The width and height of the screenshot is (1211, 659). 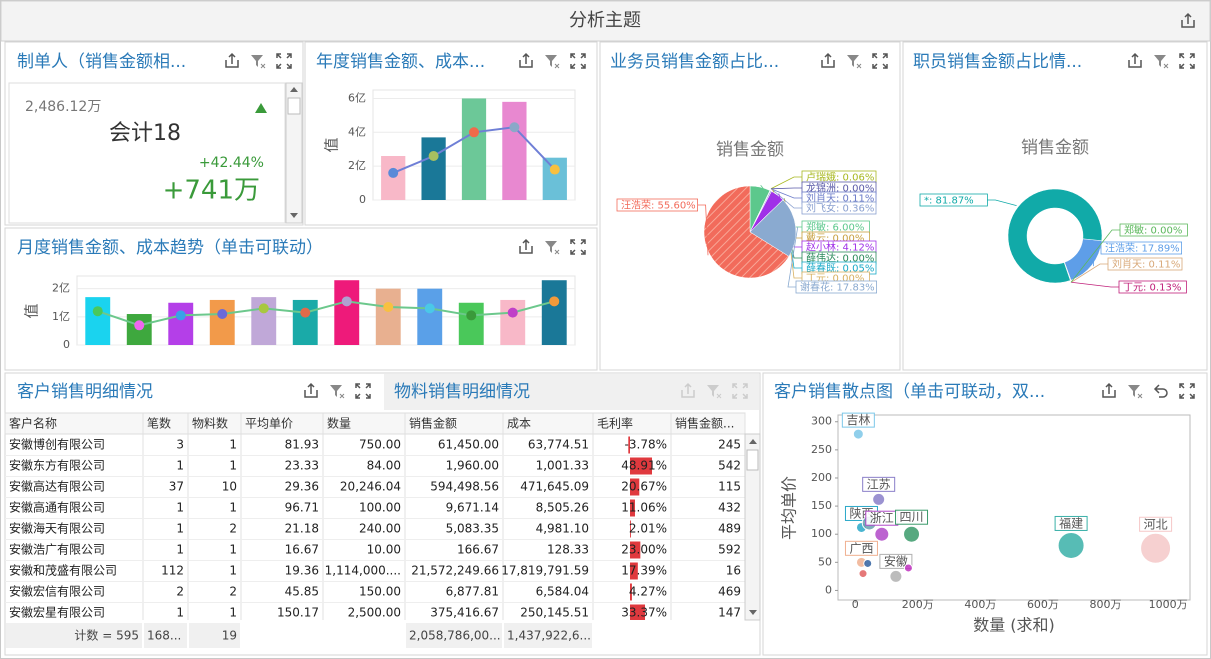 I want to click on column-header: 毛利率, so click(x=615, y=423).